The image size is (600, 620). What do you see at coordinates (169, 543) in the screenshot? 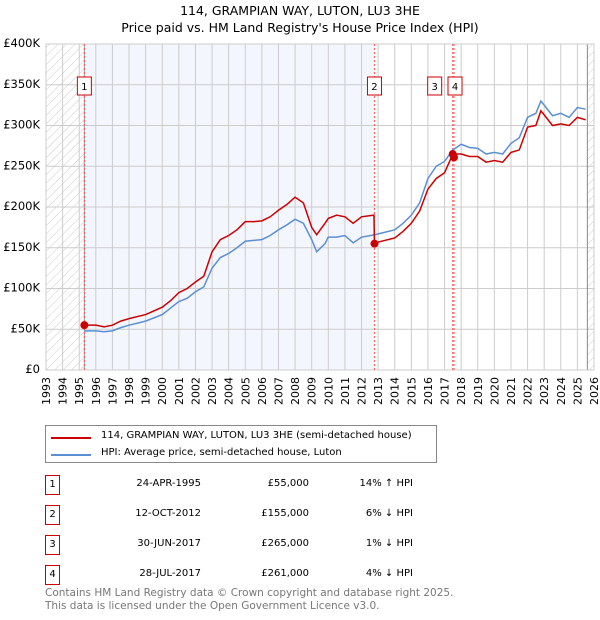
I see `sale-date: 30-JUN-2017` at bounding box center [169, 543].